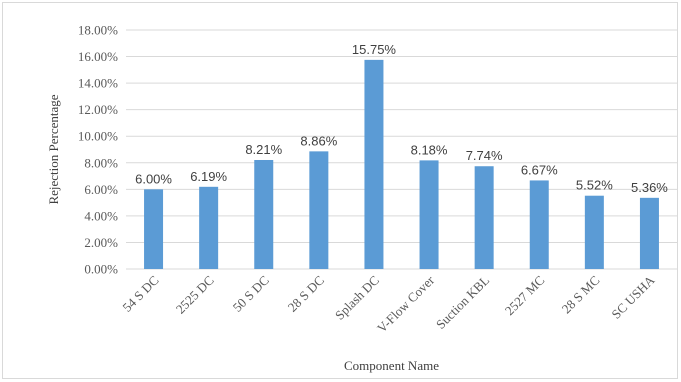 The width and height of the screenshot is (681, 382). Describe the element at coordinates (318, 140) in the screenshot. I see `data-label: 8.86%` at that location.